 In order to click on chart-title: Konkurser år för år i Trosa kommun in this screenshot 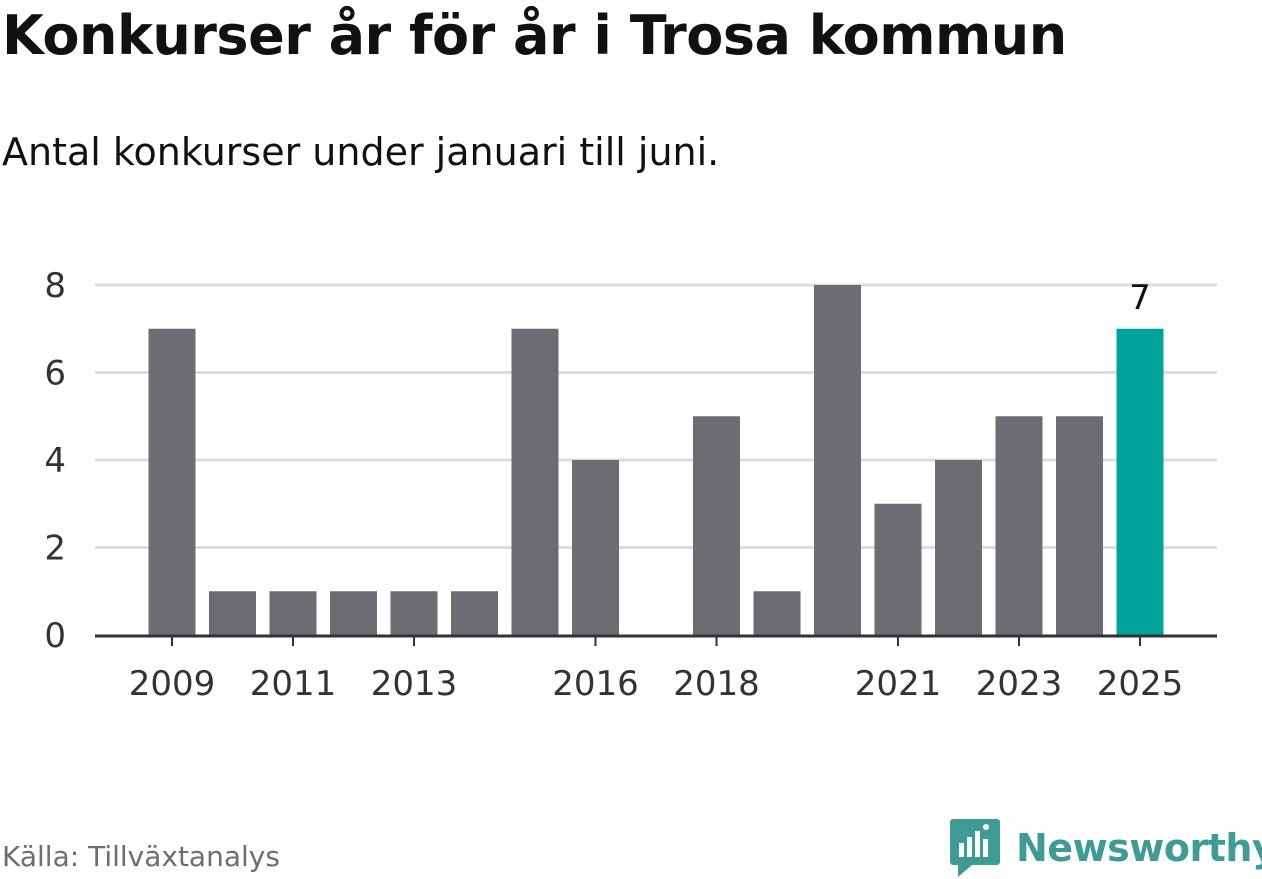, I will do `click(534, 35)`.